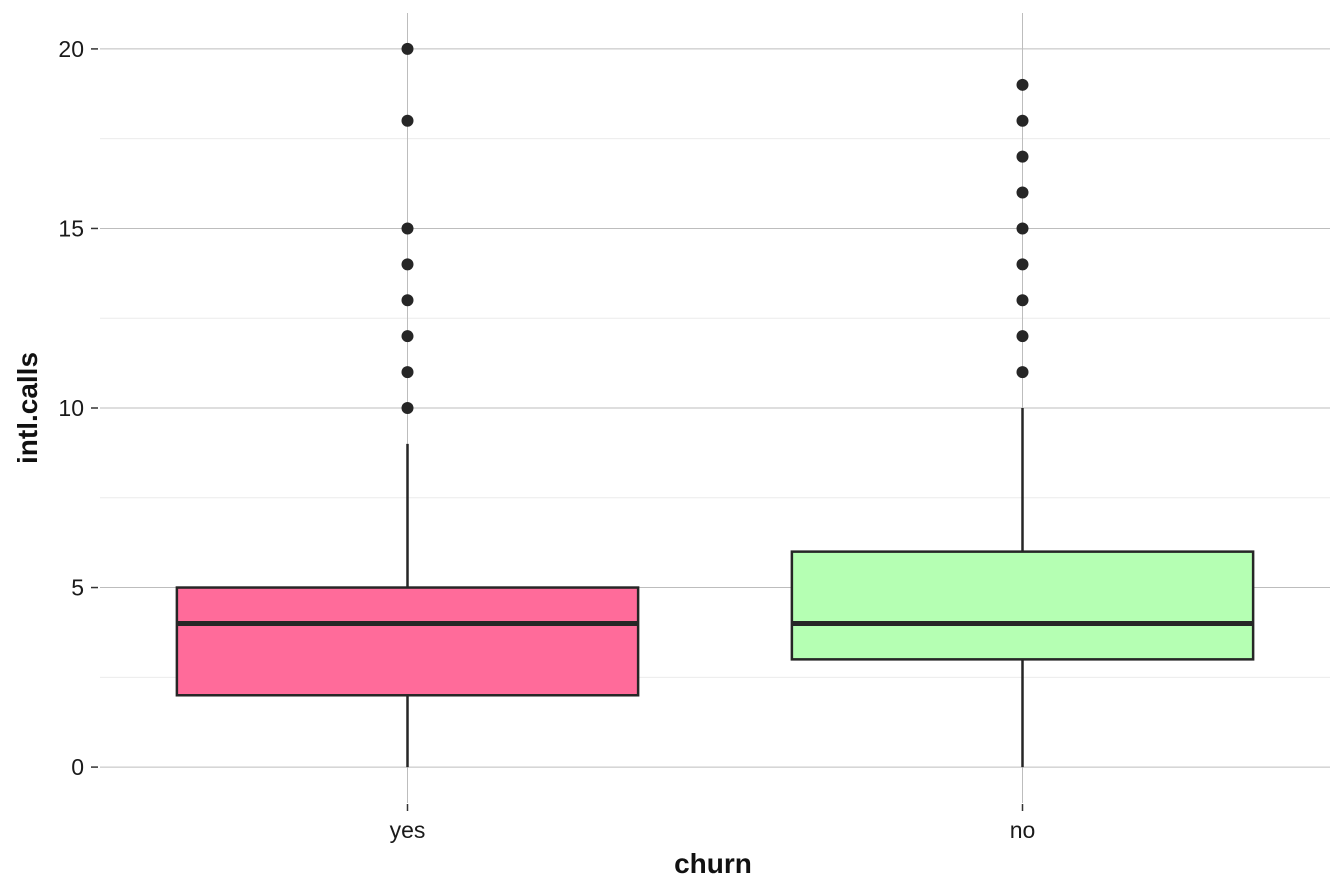 The image size is (1344, 895). I want to click on y-axis: 0 5 10 15 20, so click(78, 408).